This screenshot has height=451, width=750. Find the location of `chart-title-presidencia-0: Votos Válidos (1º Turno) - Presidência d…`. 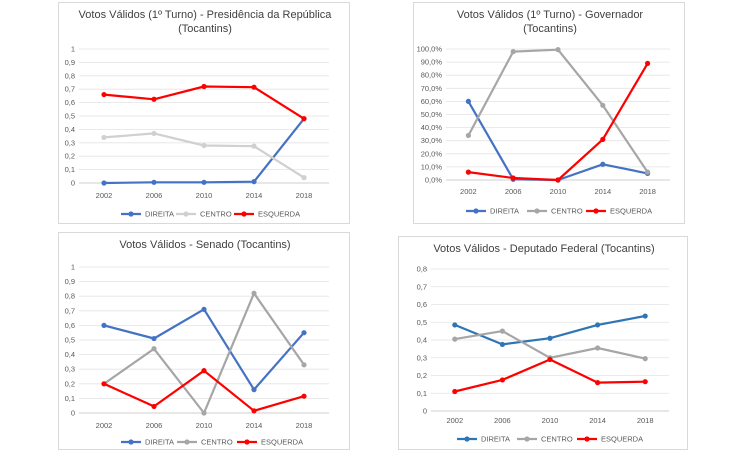

chart-title-presidencia-0: Votos Válidos (1º Turno) - Presidência d… is located at coordinates (206, 15).